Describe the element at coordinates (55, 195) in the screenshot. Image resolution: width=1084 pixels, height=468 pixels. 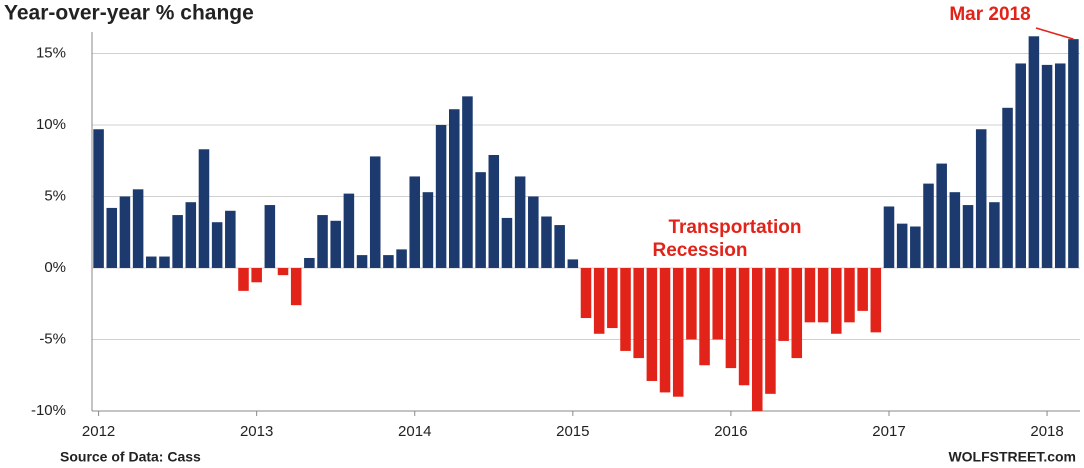
I see `y-tick-label: 5%` at that location.